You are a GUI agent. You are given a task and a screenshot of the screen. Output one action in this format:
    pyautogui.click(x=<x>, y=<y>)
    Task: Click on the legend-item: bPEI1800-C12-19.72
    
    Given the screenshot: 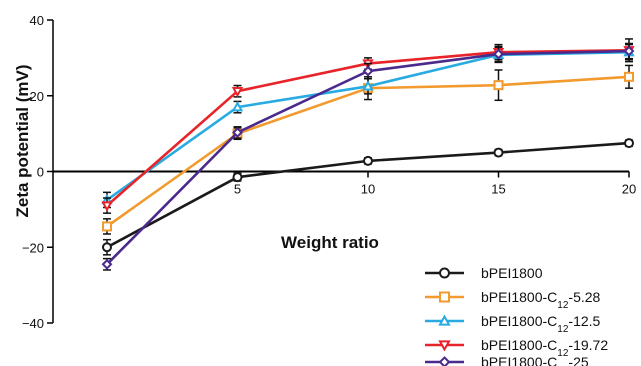 What is the action you would take?
    pyautogui.click(x=516, y=348)
    